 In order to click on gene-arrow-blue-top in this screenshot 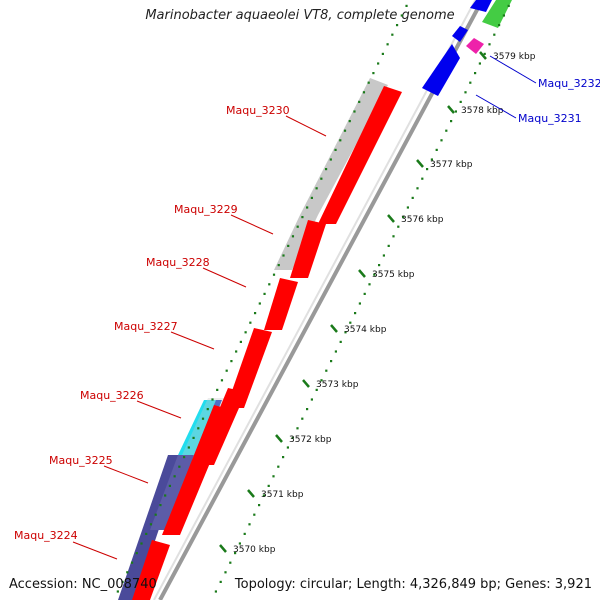, I will do `click(481, 6)`.